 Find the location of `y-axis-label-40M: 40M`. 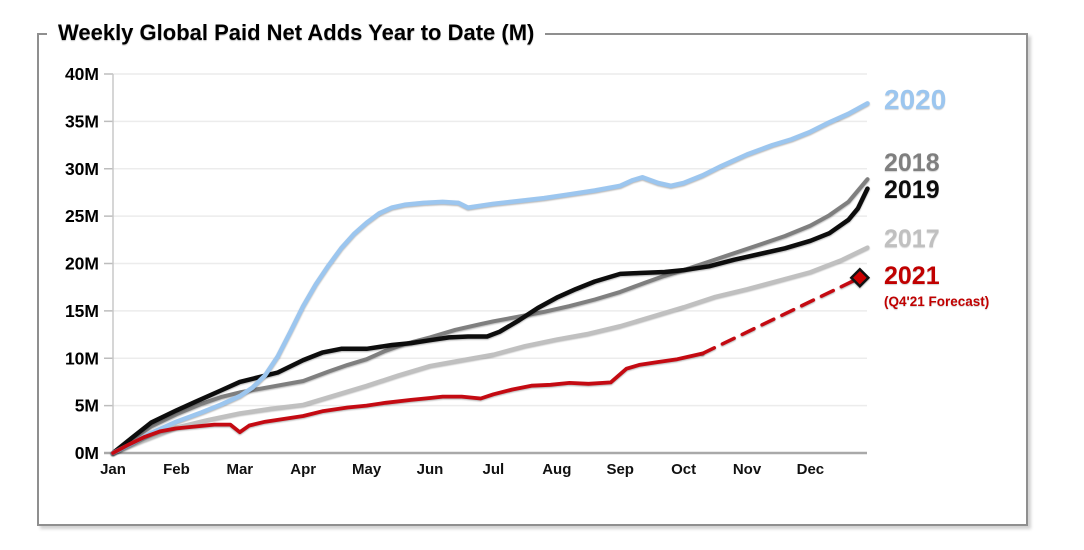

y-axis-label-40M: 40M is located at coordinates (82, 74).